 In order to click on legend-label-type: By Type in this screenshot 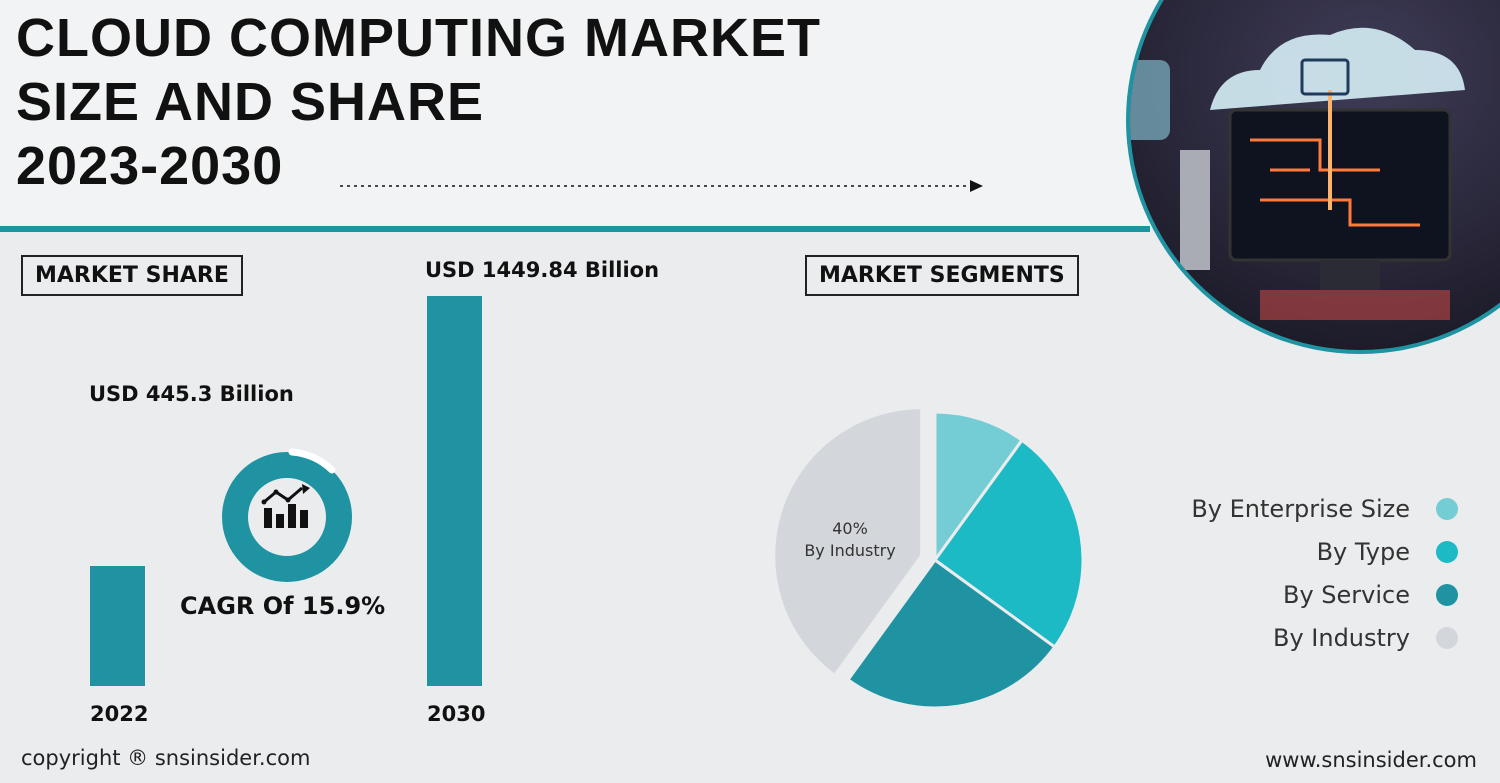, I will do `click(1363, 552)`.